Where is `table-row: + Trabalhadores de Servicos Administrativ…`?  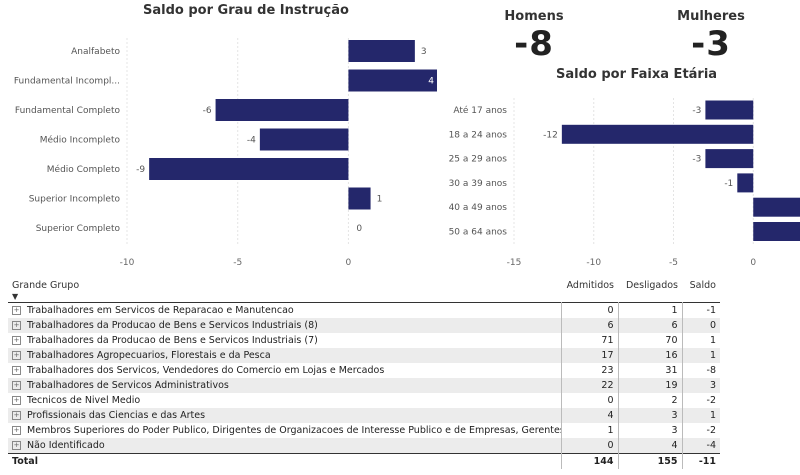
table-row: + Trabalhadores de Servicos Administrativ… is located at coordinates (364, 385).